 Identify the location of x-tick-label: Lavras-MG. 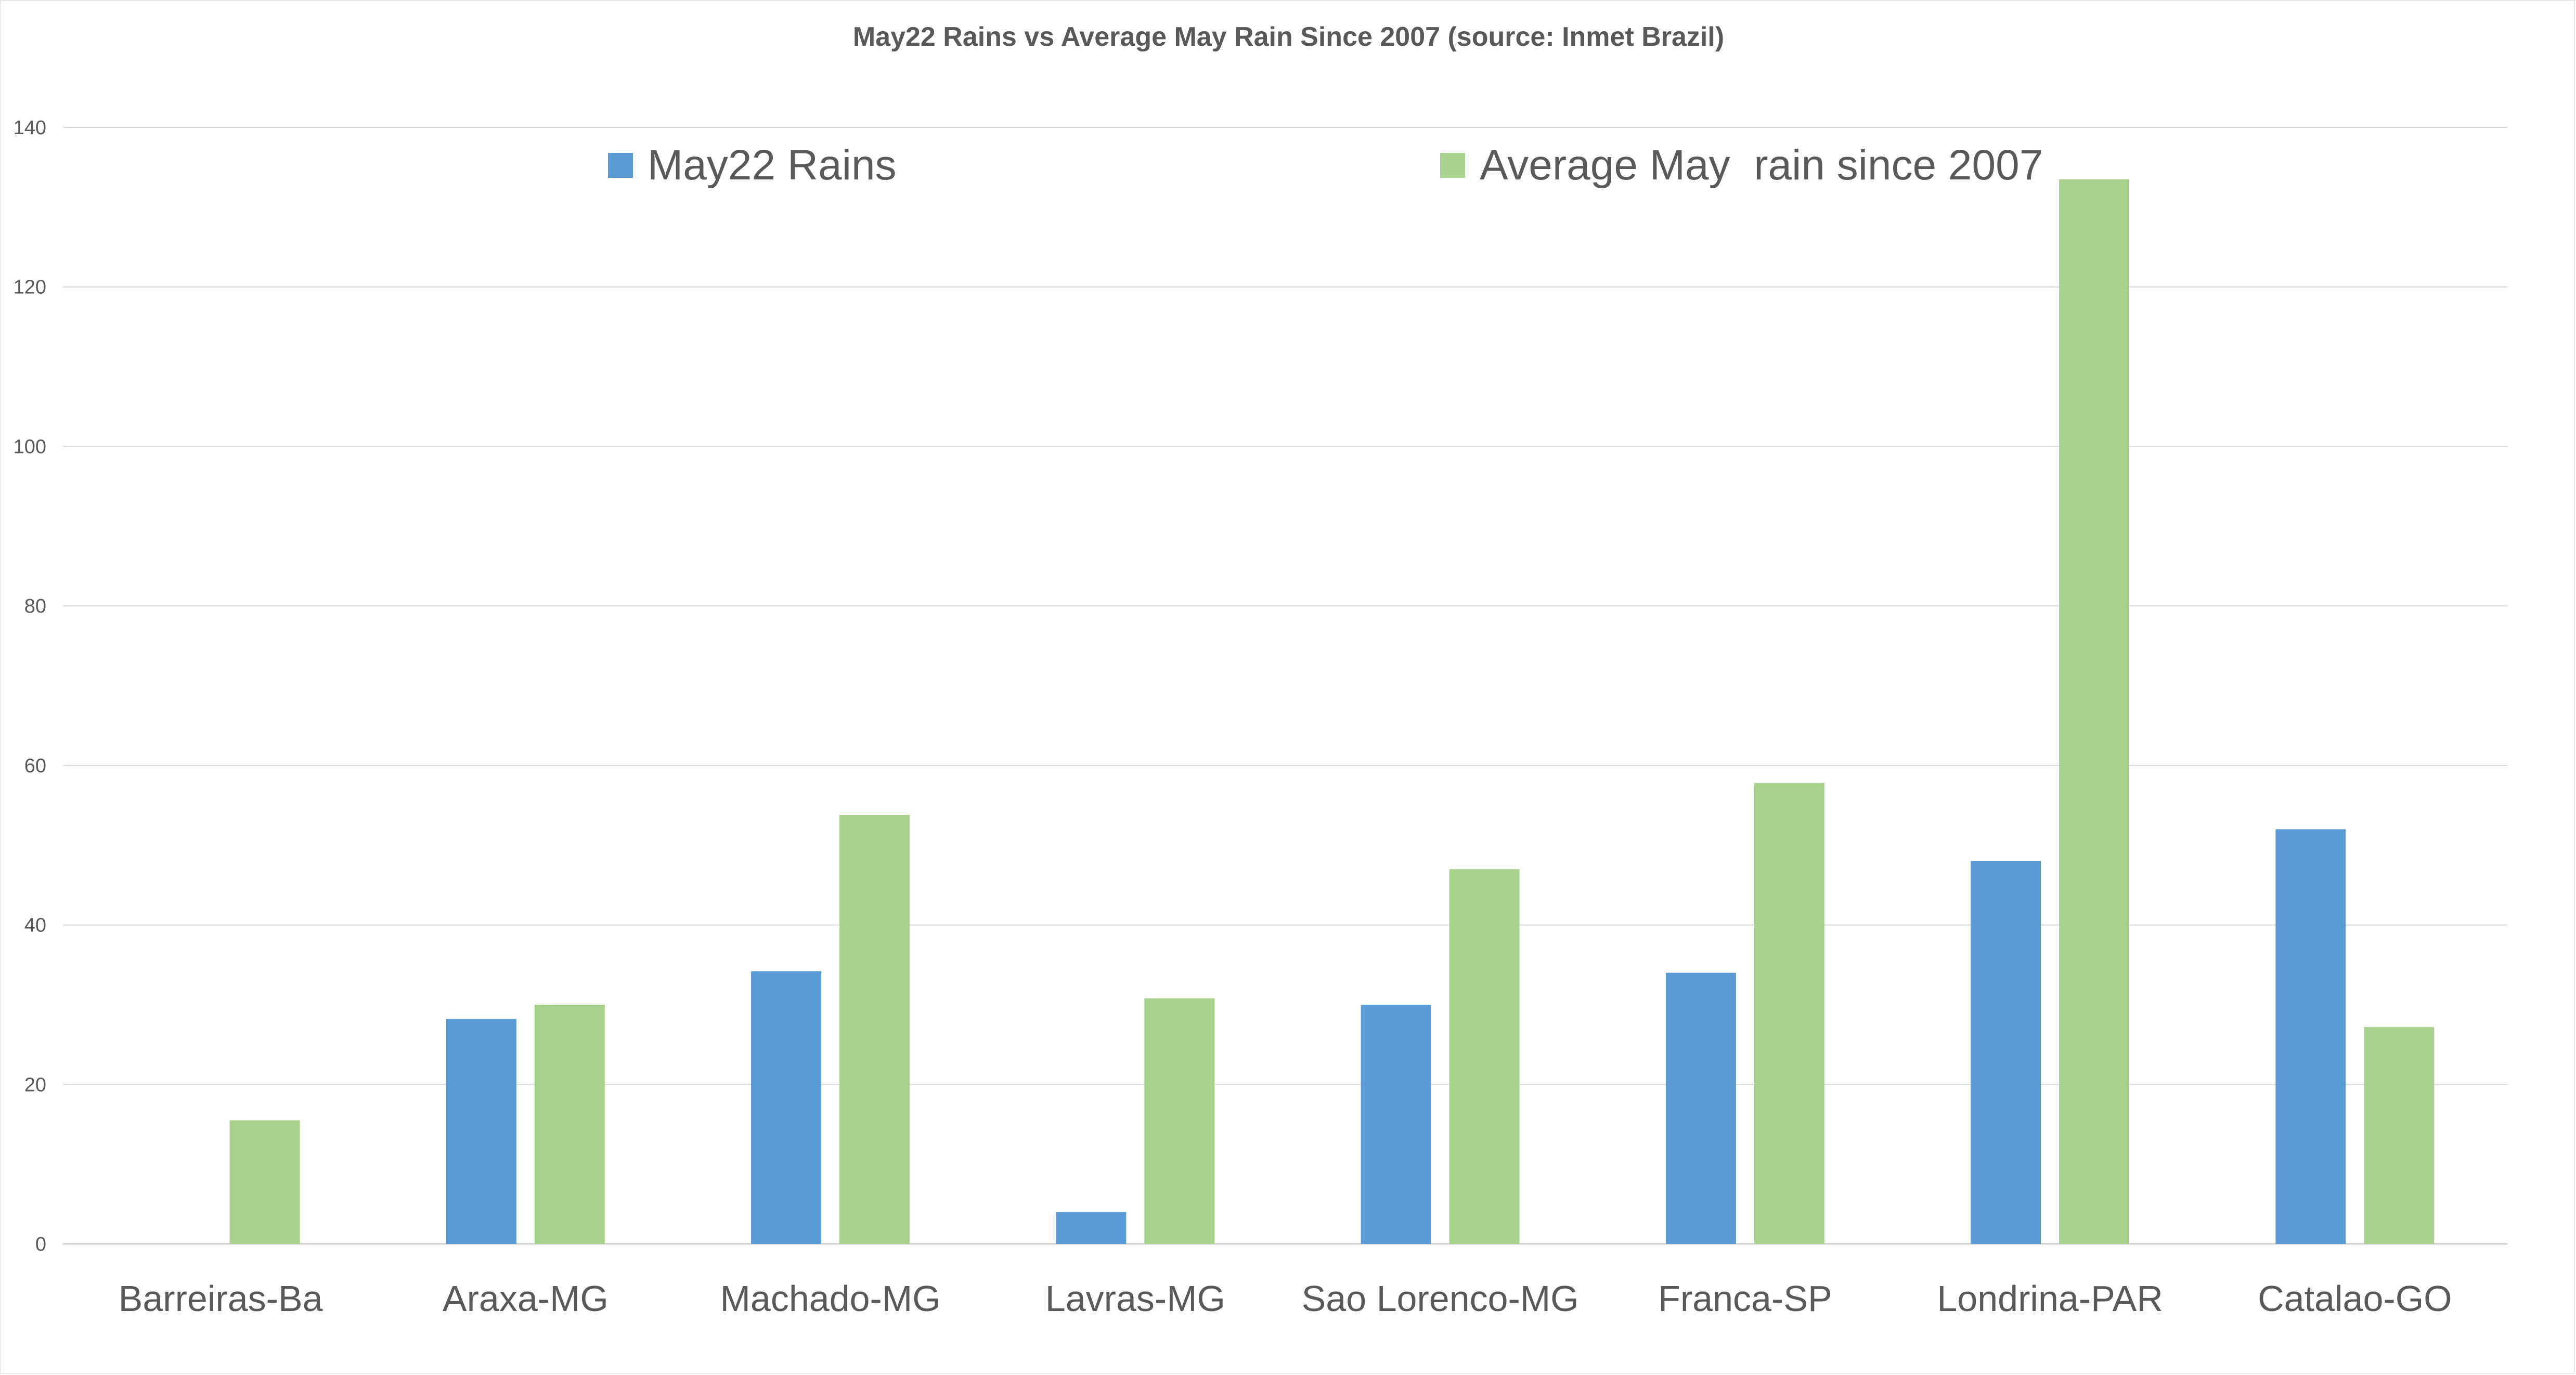
(1135, 1298).